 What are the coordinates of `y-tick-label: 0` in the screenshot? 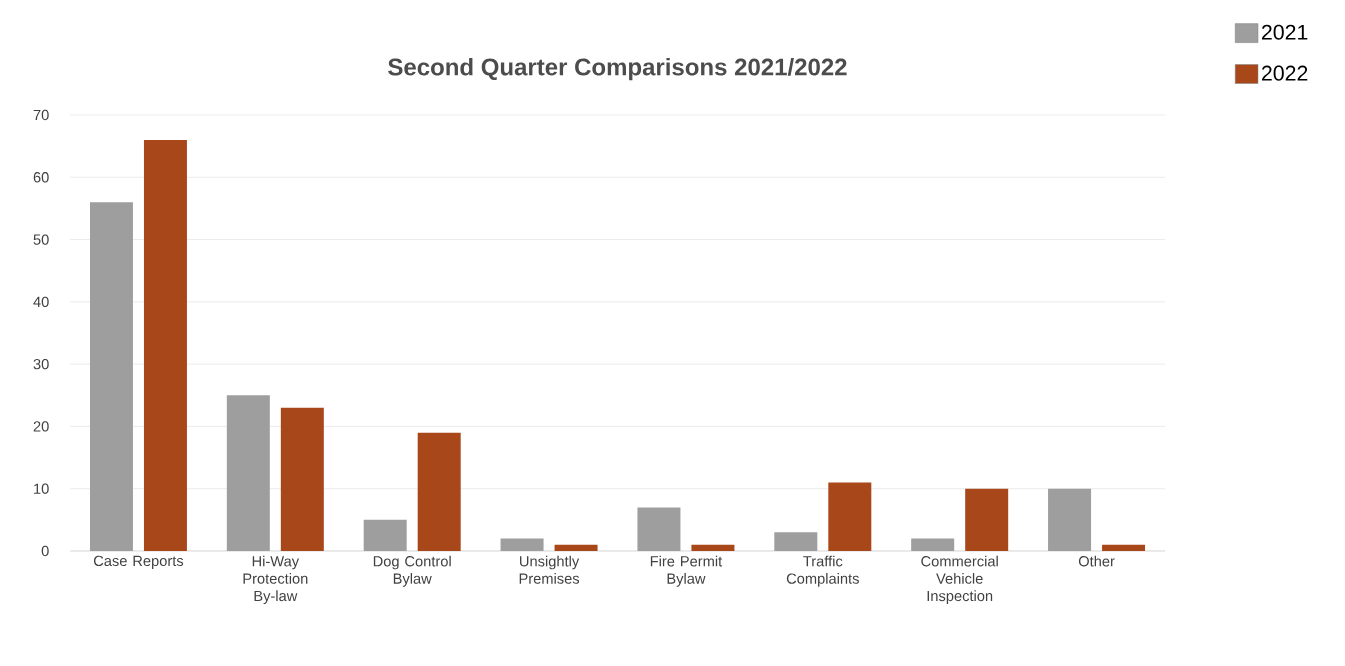 It's located at (45, 551).